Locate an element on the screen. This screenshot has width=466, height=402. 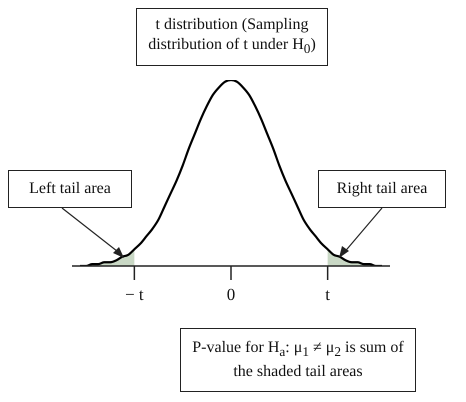
x-tick-label: t is located at coordinates (327, 294).